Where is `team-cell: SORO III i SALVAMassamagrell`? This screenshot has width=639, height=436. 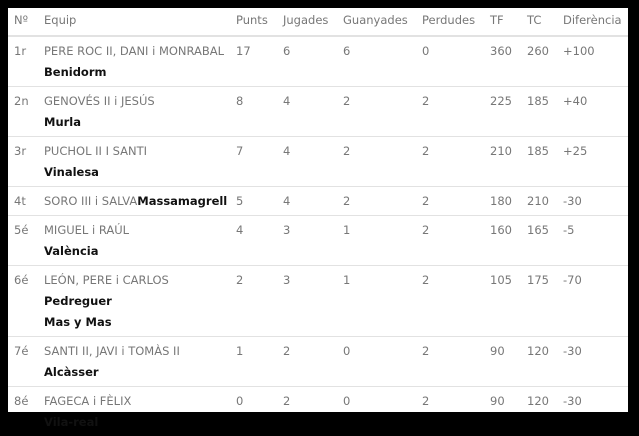 team-cell: SORO III i SALVAMassamagrell is located at coordinates (134, 201).